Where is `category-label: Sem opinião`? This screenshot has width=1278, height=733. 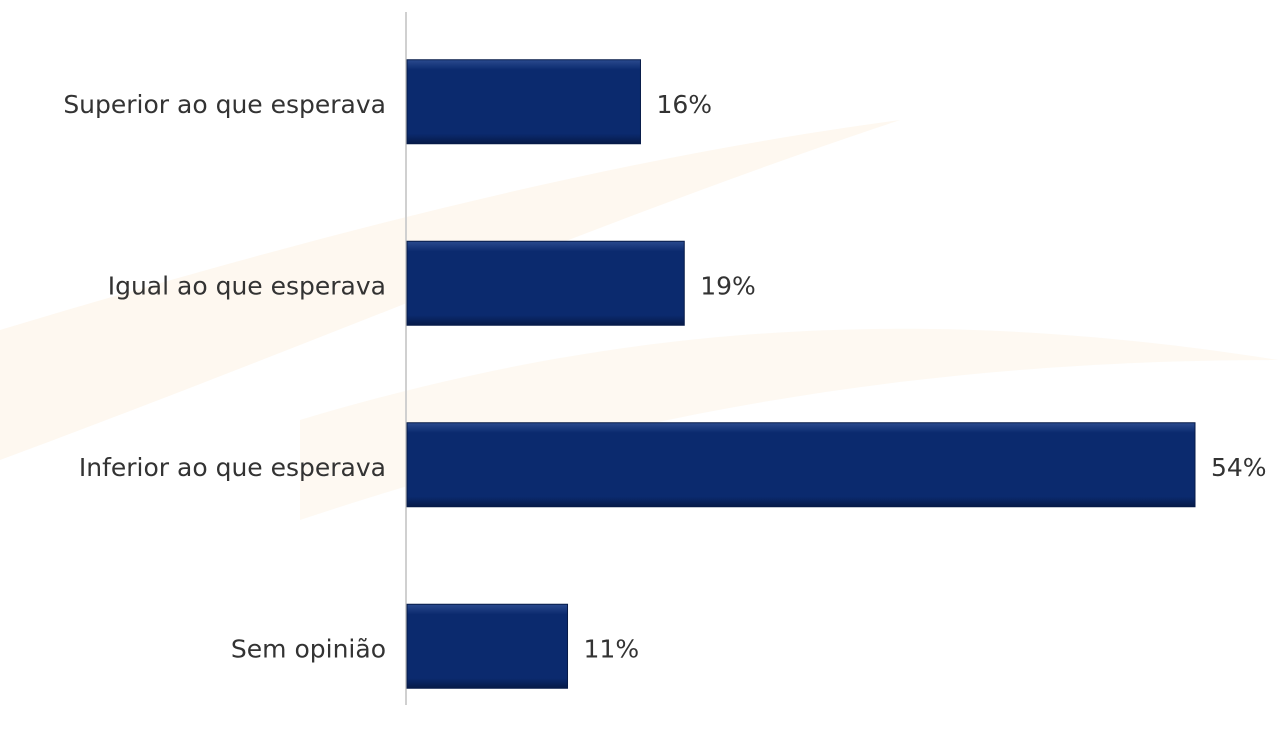
category-label: Sem opinião is located at coordinates (308, 648).